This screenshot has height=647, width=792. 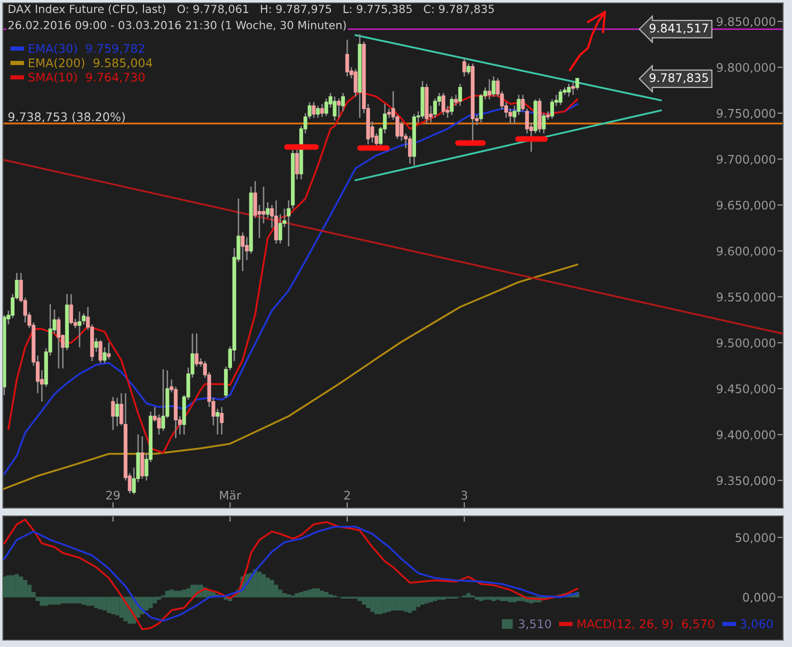 What do you see at coordinates (86, 49) in the screenshot?
I see `legend-label: EMA(30) 9.759,782` at bounding box center [86, 49].